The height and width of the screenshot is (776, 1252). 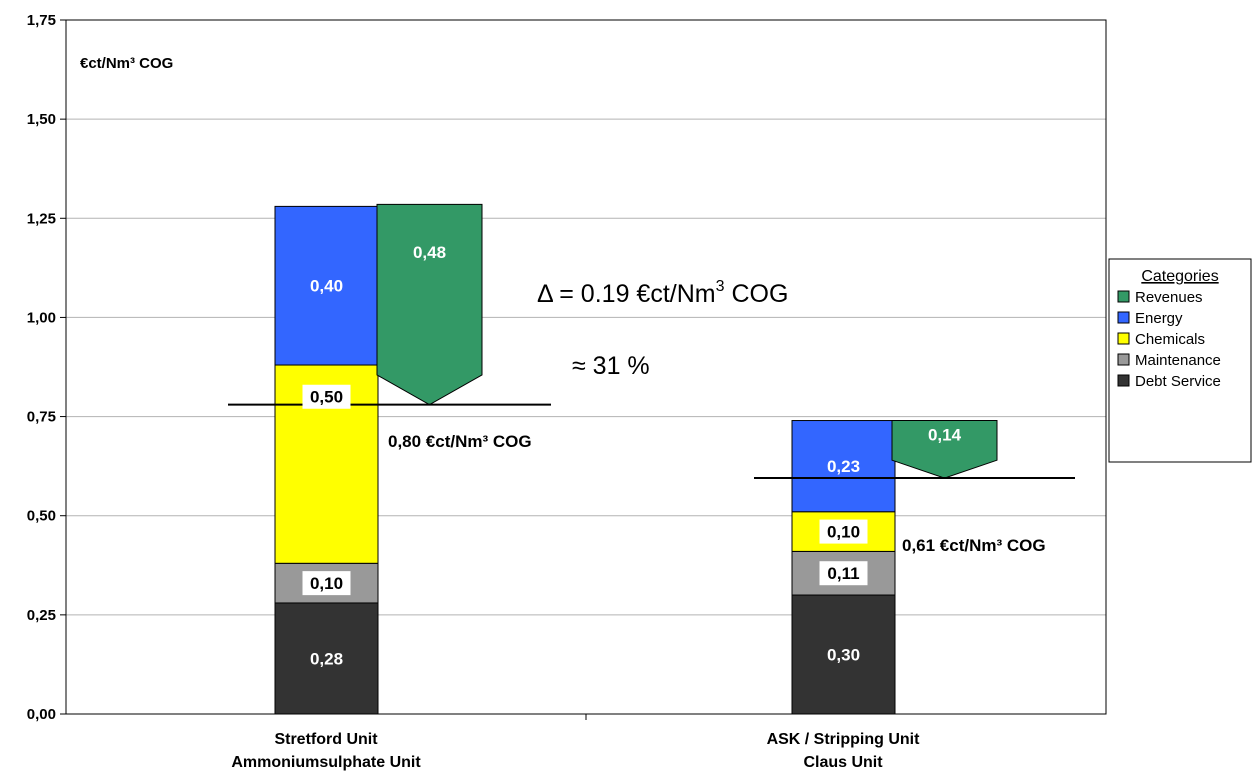 What do you see at coordinates (1178, 381) in the screenshot?
I see `legend-entry-label: Debt Service` at bounding box center [1178, 381].